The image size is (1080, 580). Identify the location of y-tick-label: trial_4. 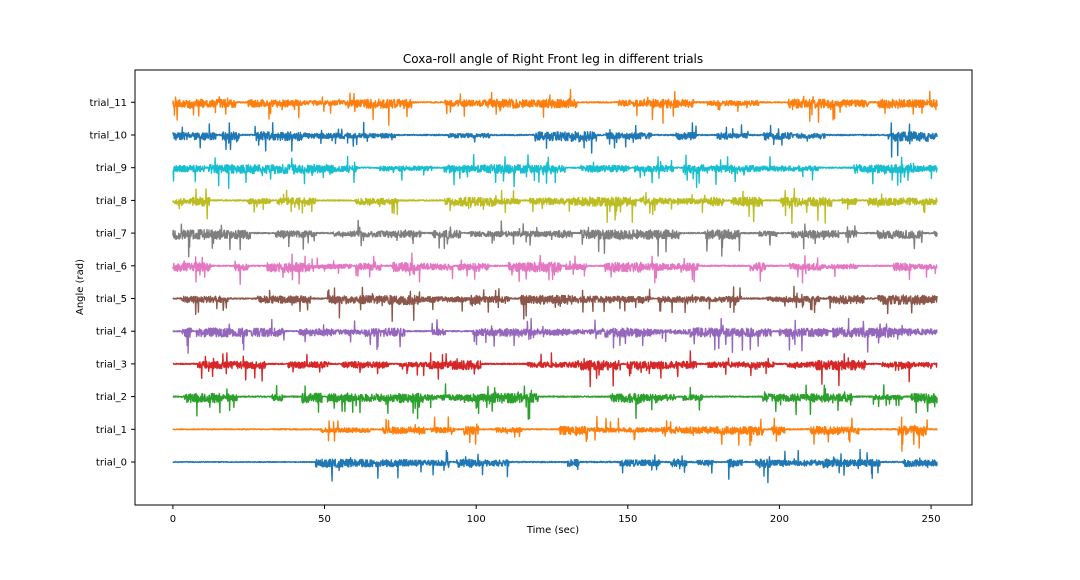
(111, 332).